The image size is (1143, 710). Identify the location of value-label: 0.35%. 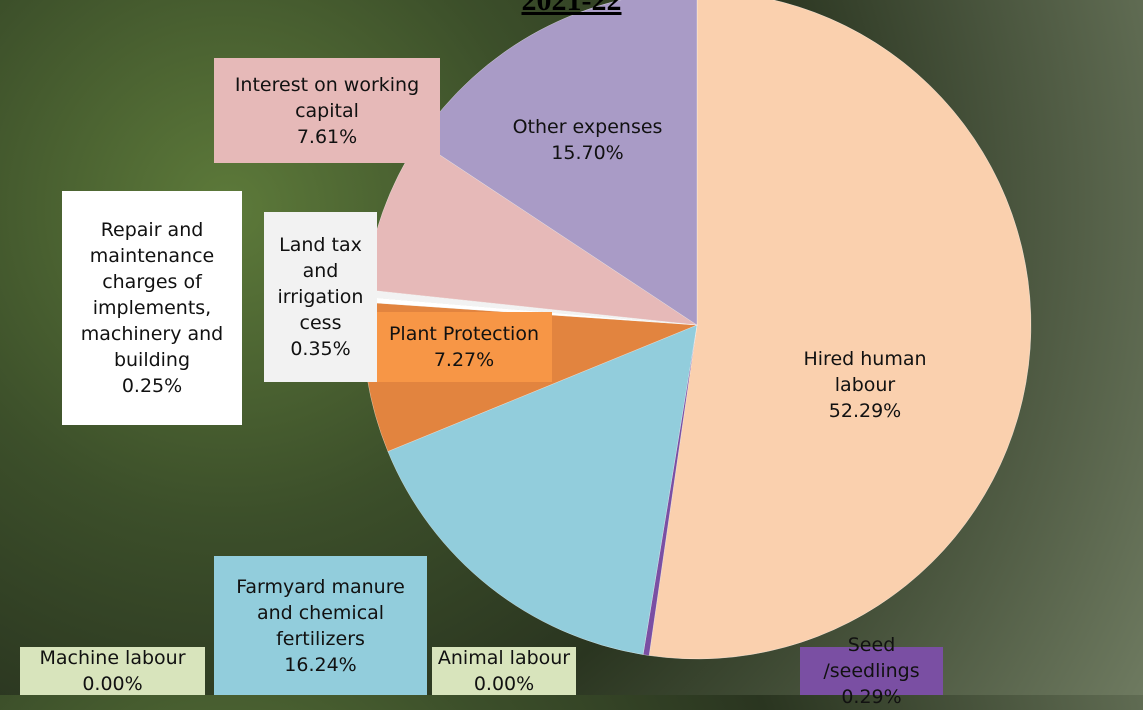
(320, 349).